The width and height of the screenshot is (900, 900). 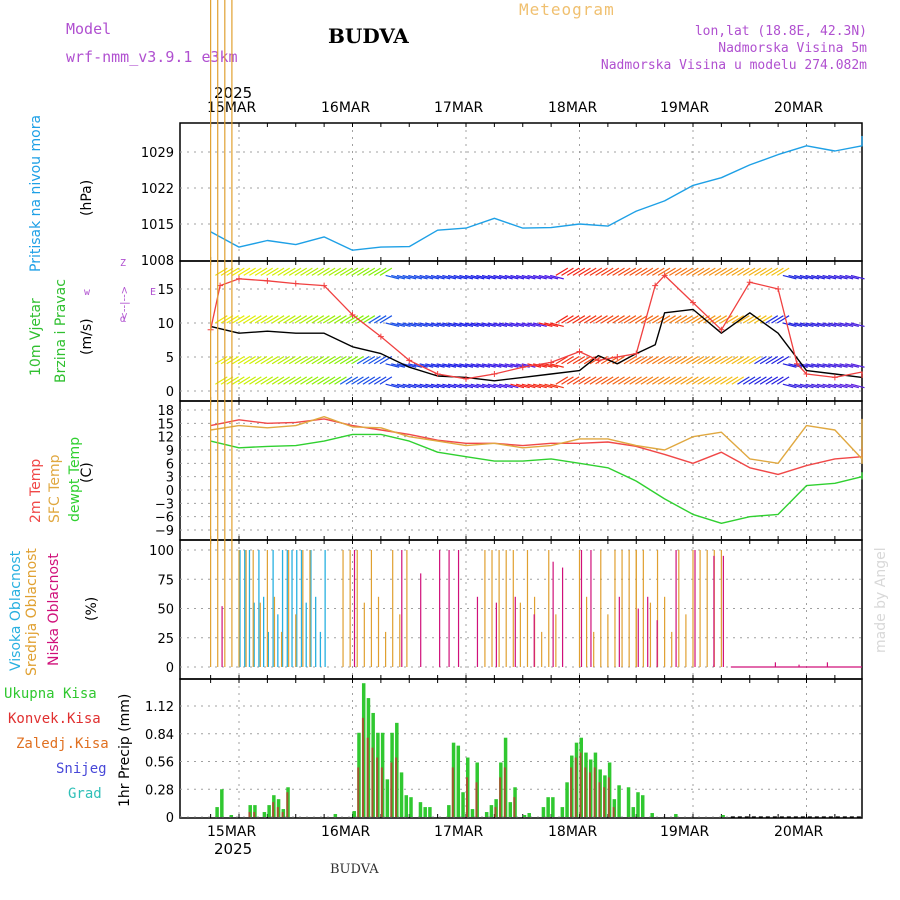 What do you see at coordinates (232, 832) in the screenshot?
I see `bottom-day-label: 15MAR` at bounding box center [232, 832].